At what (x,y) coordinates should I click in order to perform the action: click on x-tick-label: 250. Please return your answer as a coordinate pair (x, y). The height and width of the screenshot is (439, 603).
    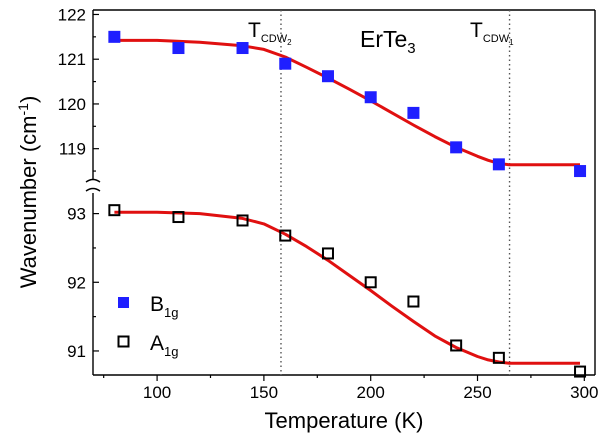
    Looking at the image, I should click on (477, 392).